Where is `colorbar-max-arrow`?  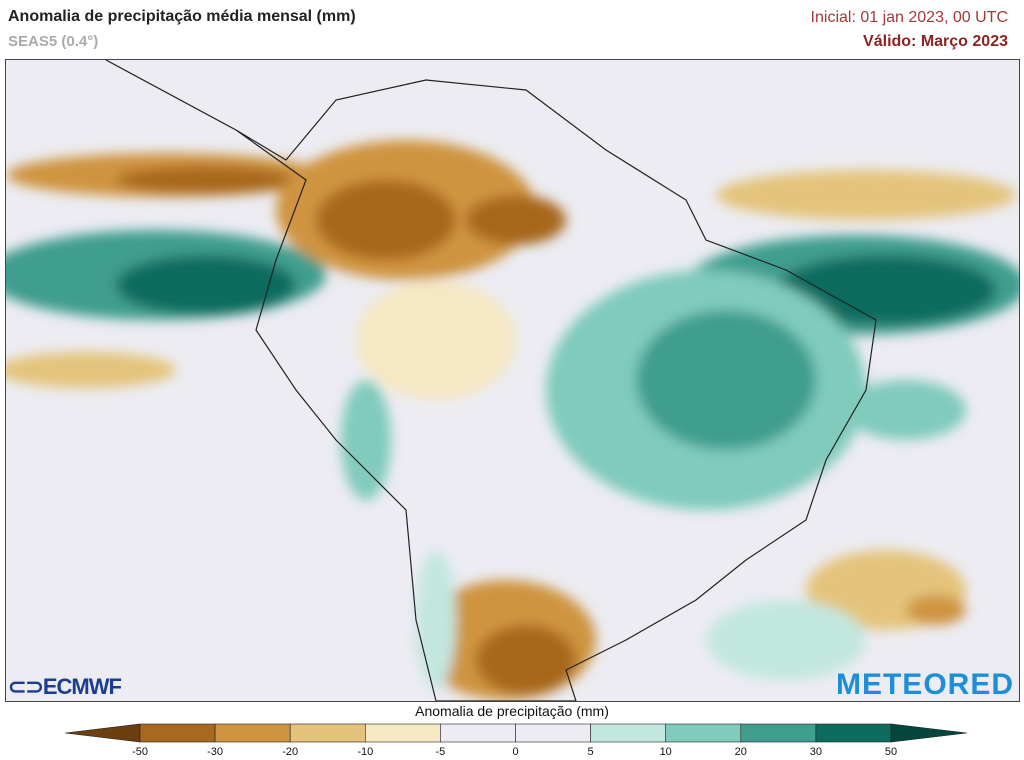 colorbar-max-arrow is located at coordinates (929, 733).